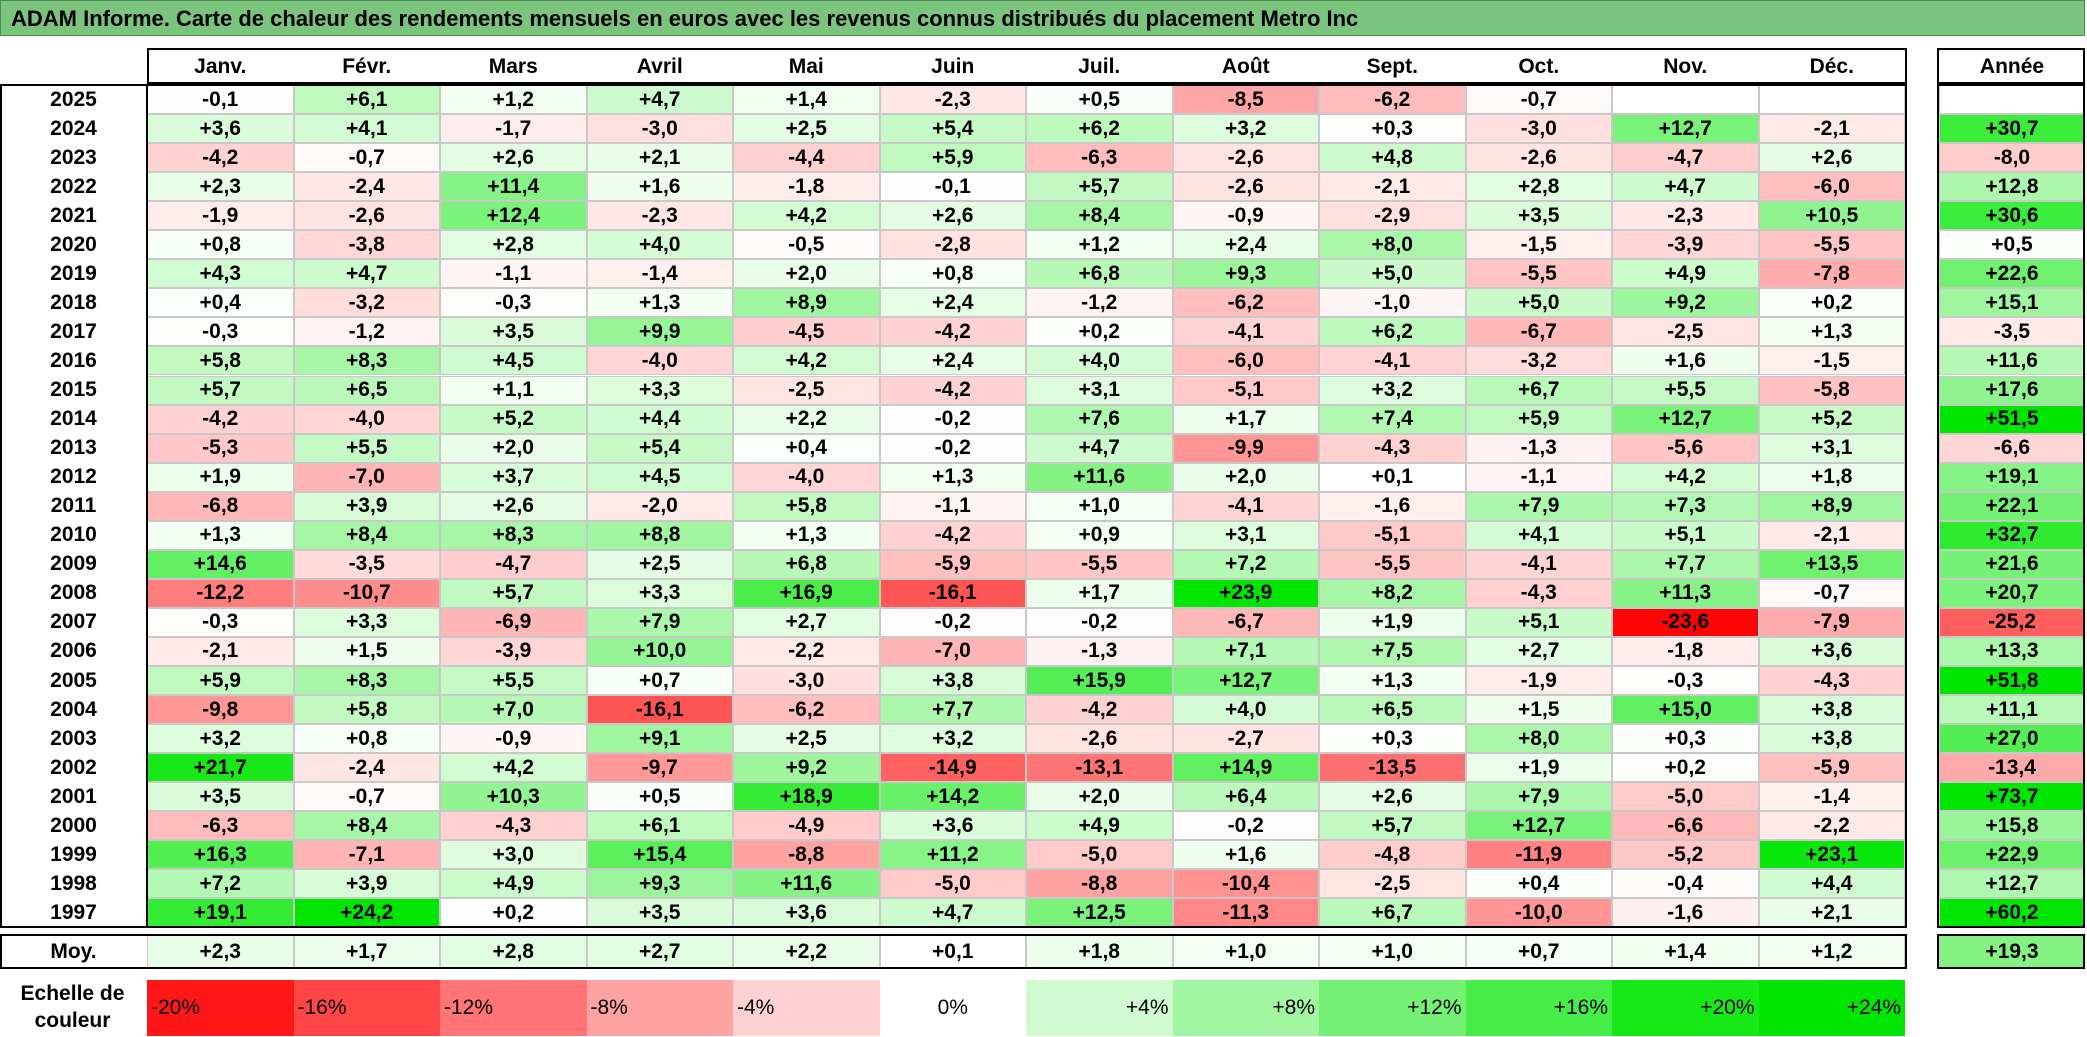  What do you see at coordinates (952, 390) in the screenshot?
I see `heat-cell: -4,2` at bounding box center [952, 390].